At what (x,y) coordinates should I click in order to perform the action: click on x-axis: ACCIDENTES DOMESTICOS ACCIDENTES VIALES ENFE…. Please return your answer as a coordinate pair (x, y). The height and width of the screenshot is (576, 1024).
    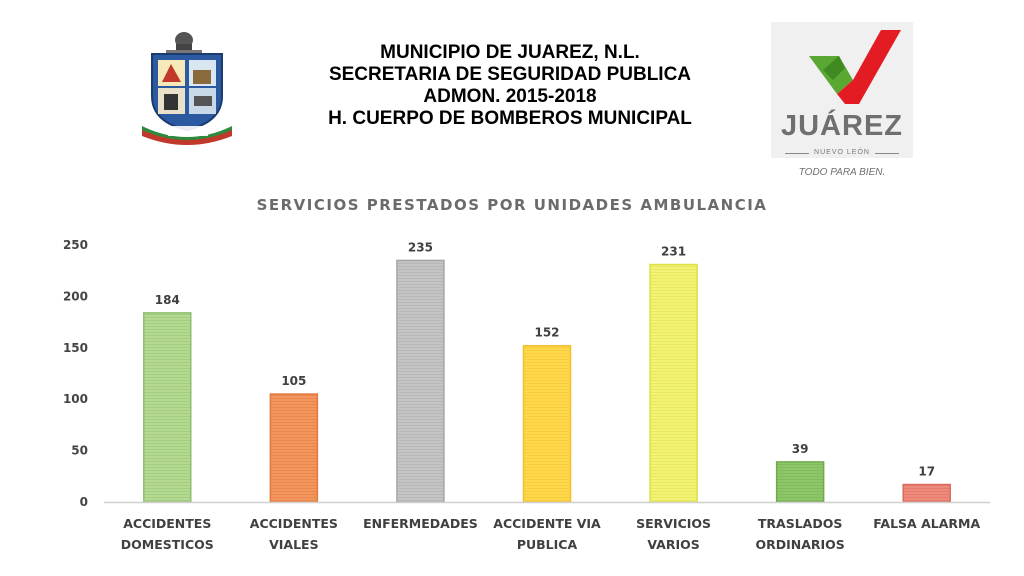
    Looking at the image, I should click on (547, 526).